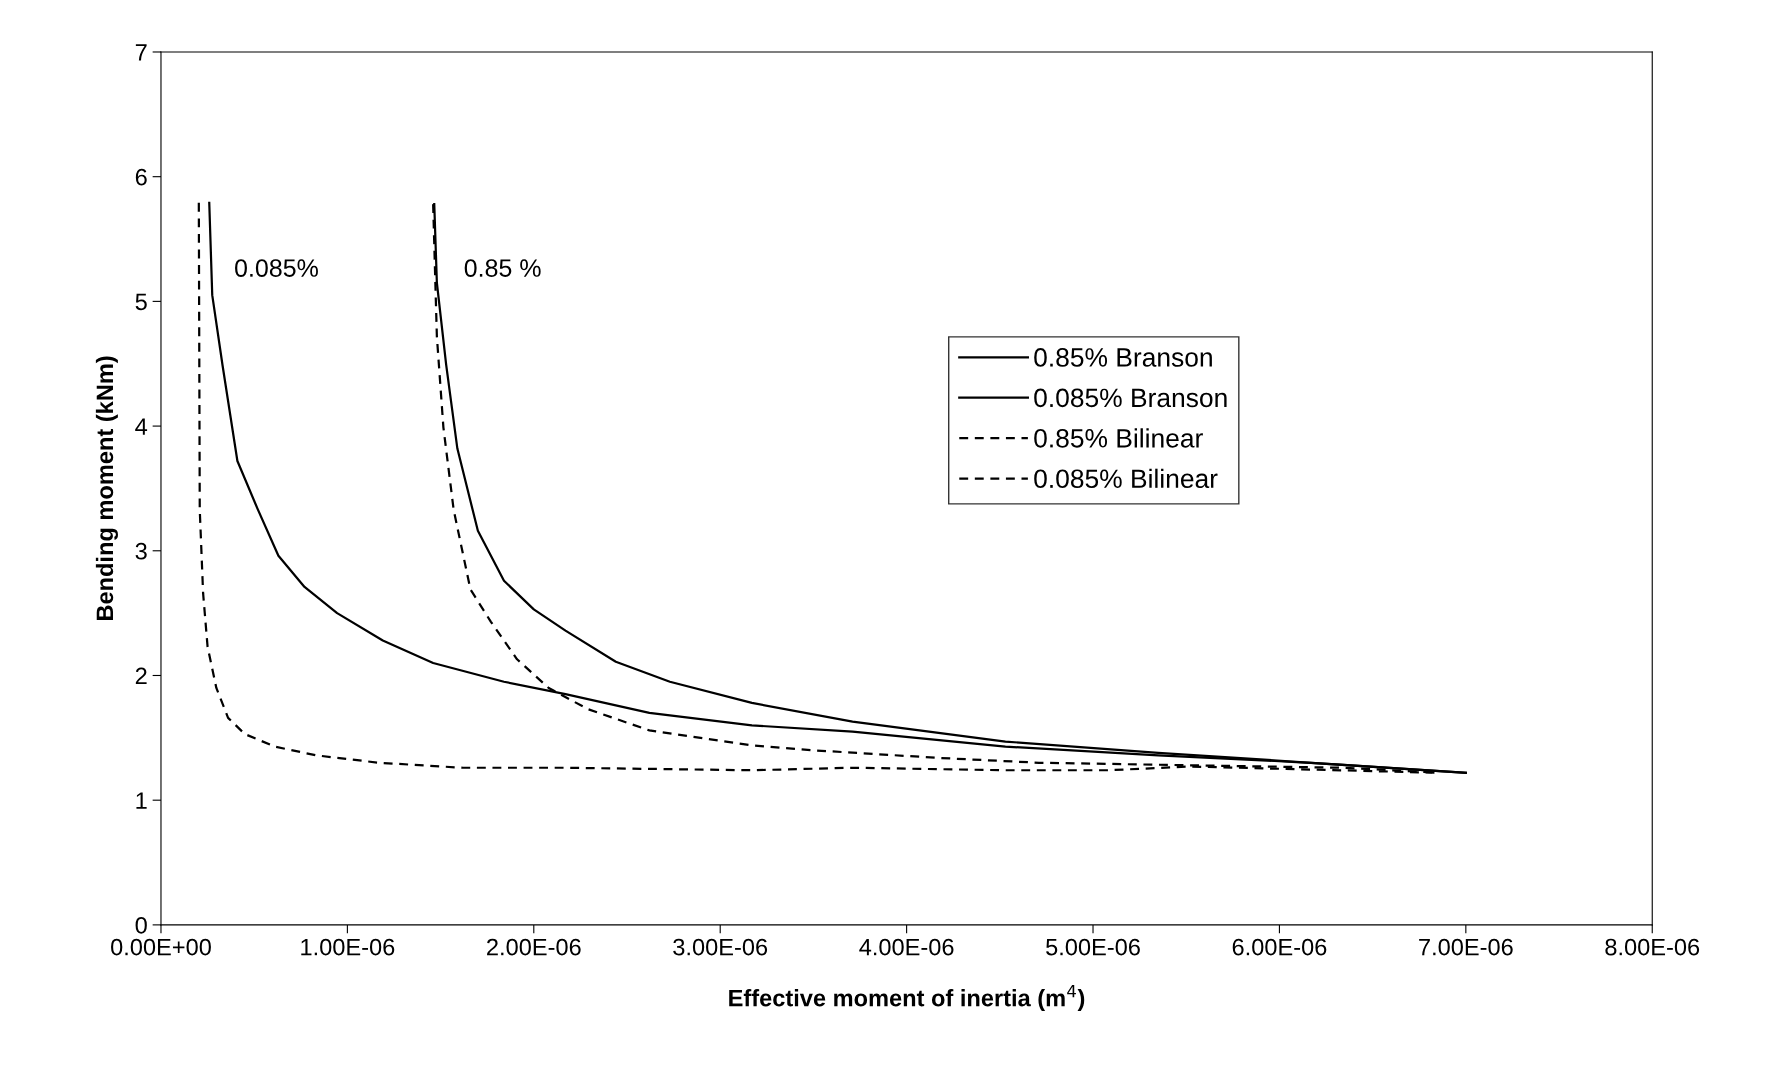  What do you see at coordinates (534, 947) in the screenshot?
I see `x-tick-label: 2.00E-06` at bounding box center [534, 947].